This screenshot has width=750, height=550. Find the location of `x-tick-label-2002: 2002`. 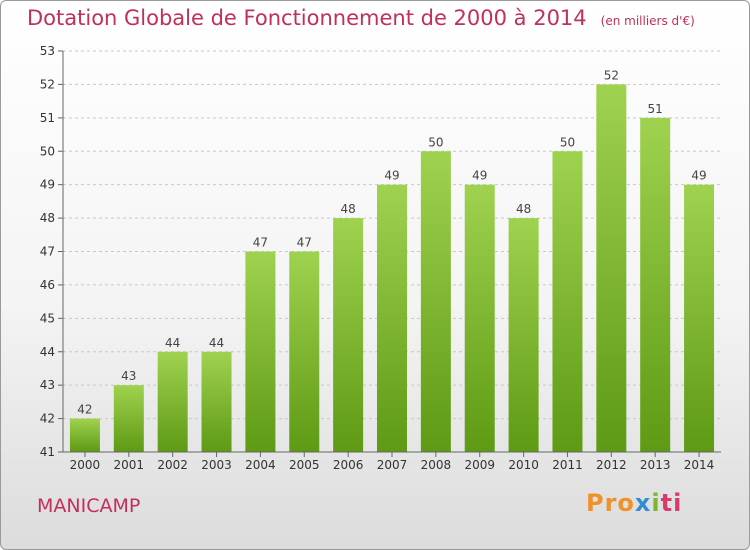

x-tick-label-2002: 2002 is located at coordinates (172, 465).